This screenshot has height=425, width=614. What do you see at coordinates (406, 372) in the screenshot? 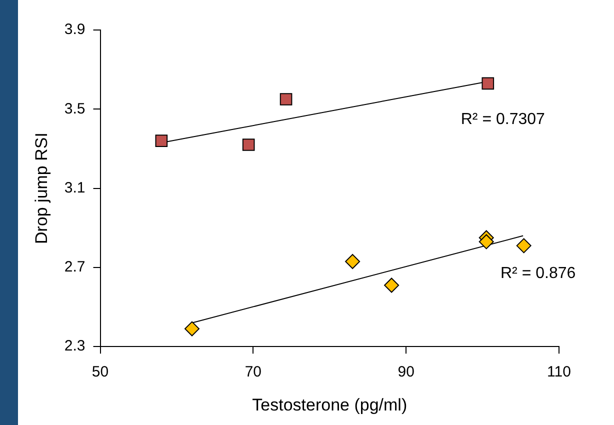
I see `x-tick-label: 90` at bounding box center [406, 372].